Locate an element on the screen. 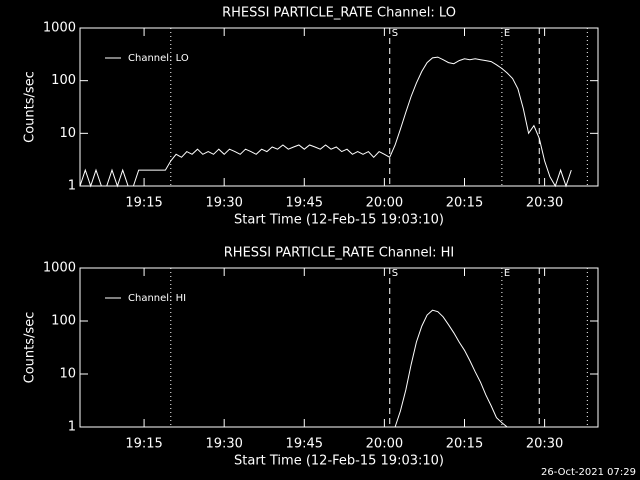  legend-label: Channel: HI is located at coordinates (157, 298).